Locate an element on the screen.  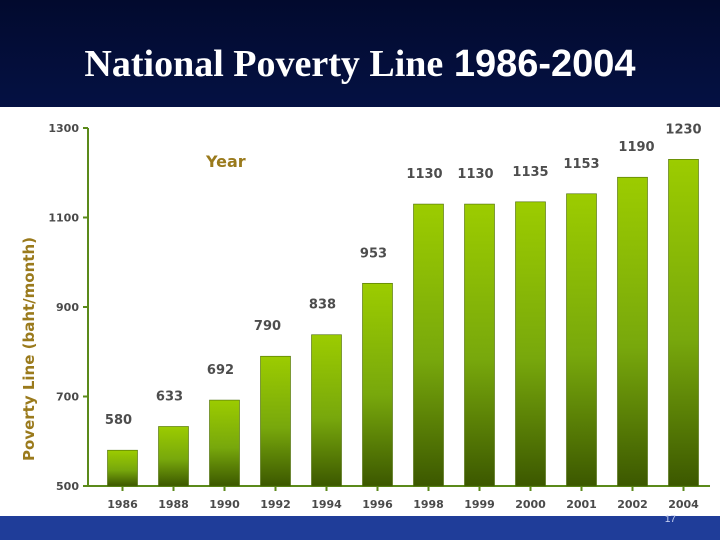
footer-bar is located at coordinates (360, 528).